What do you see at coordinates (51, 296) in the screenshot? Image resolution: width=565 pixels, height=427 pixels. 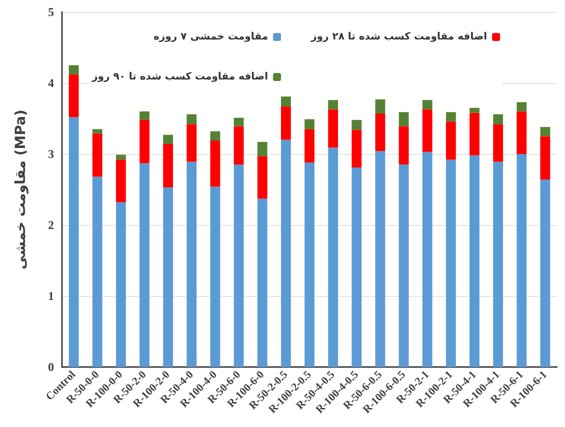 I see `y-tick-label: 1` at bounding box center [51, 296].